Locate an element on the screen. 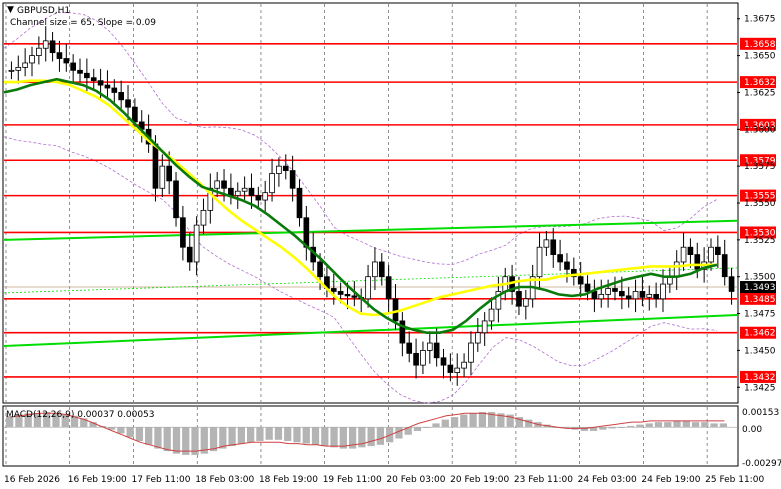 The width and height of the screenshot is (781, 489). level-tag-label: 1.3485 is located at coordinates (760, 300).